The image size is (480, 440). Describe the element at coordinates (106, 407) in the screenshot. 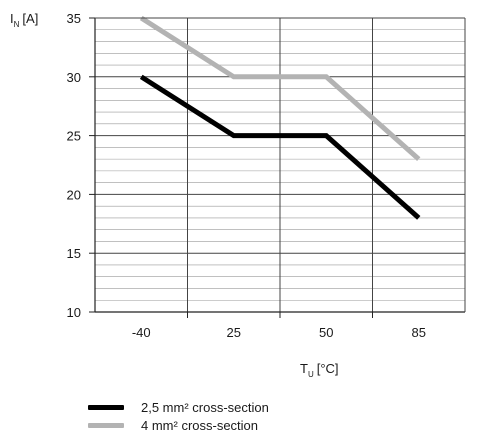

I see `legend-swatch-2-5mm` at that location.